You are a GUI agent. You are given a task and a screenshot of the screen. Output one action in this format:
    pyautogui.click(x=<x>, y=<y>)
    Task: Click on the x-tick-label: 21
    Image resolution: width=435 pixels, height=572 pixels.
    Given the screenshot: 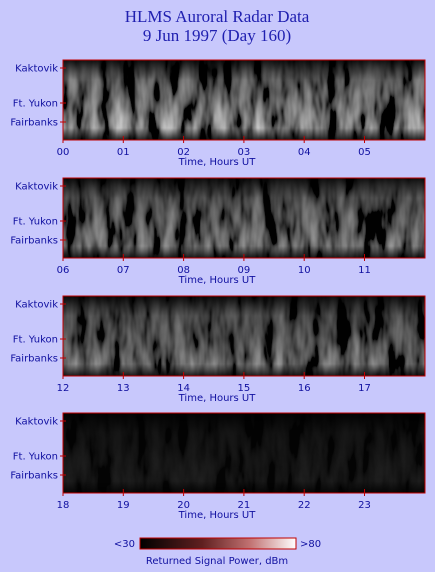 What is the action you would take?
    pyautogui.click(x=244, y=505)
    